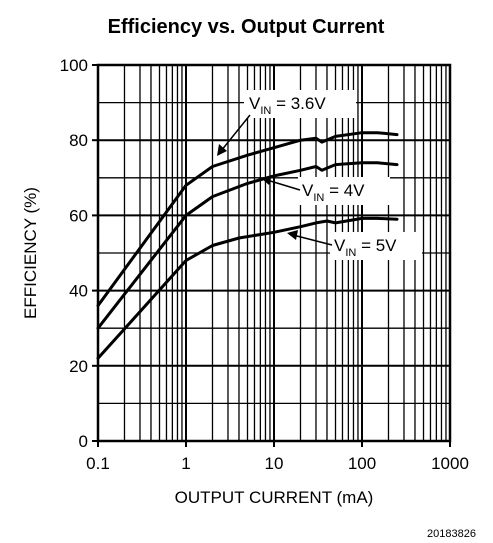 The width and height of the screenshot is (493, 543). Describe the element at coordinates (98, 463) in the screenshot. I see `x-tick-label: 0.1` at that location.